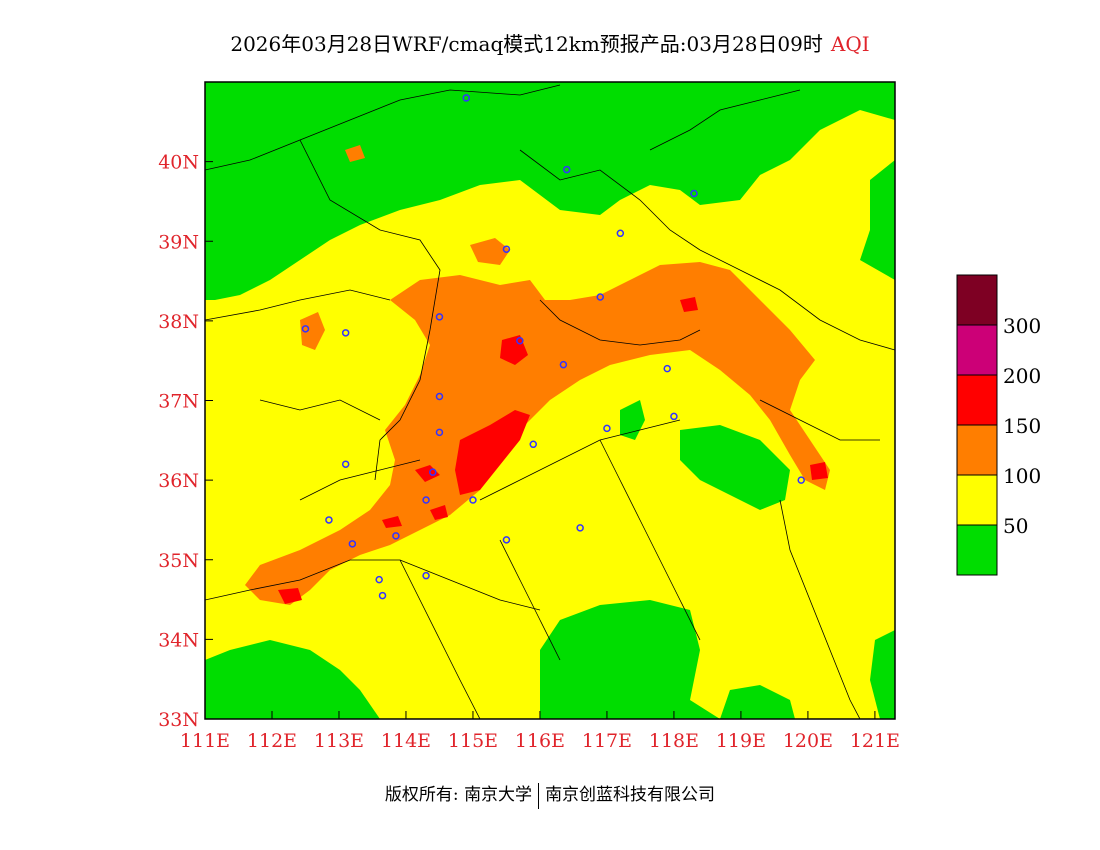 This screenshot has width=1100, height=850. I want to click on copyright-separator, so click(539, 795).